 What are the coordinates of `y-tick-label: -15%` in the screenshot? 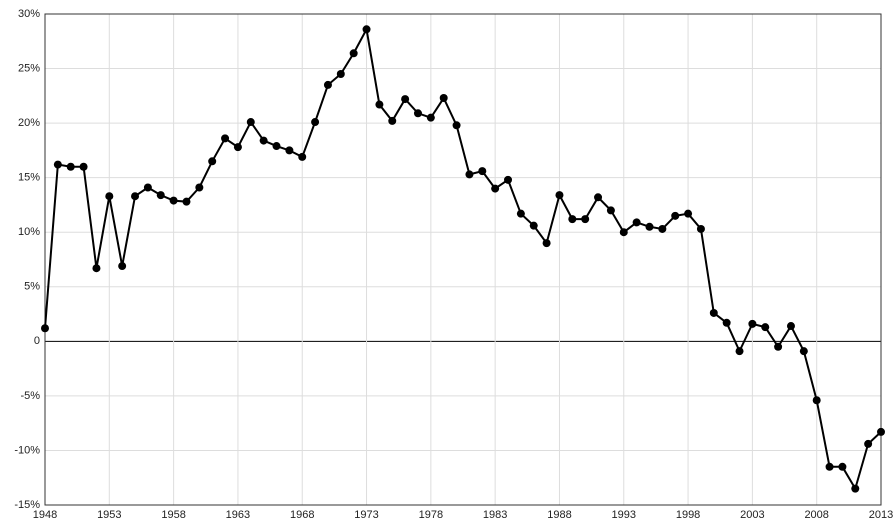 It's located at (27, 505).